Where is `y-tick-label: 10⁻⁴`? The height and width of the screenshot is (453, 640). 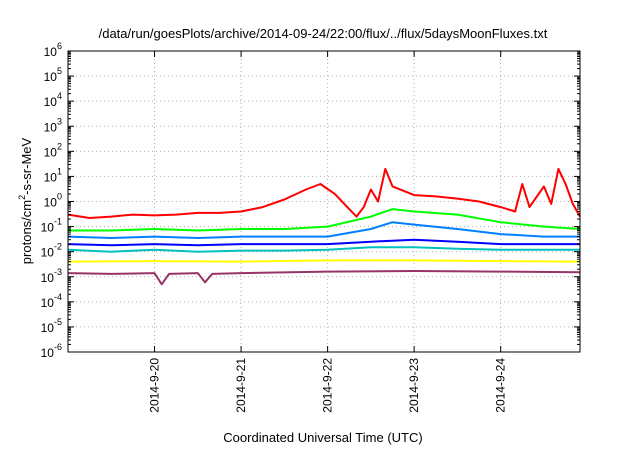
y-tick-label: 10⁻⁴ is located at coordinates (51, 301).